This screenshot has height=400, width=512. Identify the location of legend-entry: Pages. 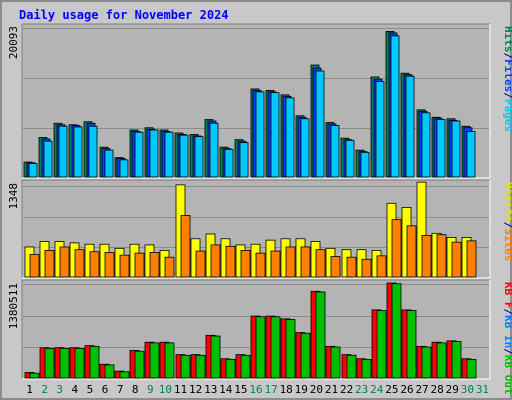
(507, 115).